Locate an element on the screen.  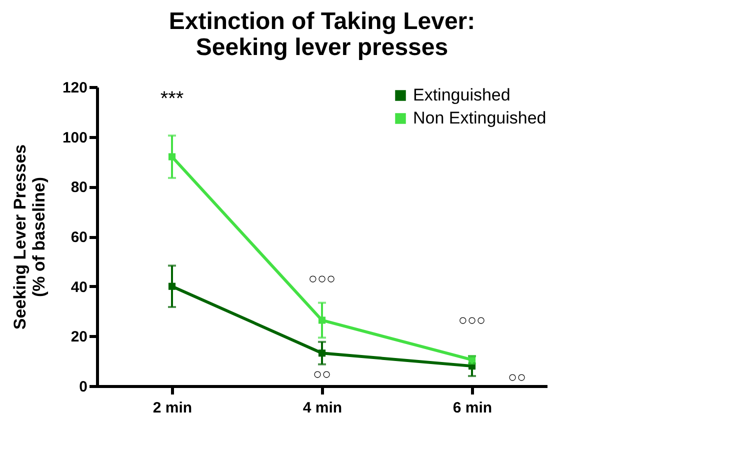
x-tick-label: 6 min is located at coordinates (472, 408).